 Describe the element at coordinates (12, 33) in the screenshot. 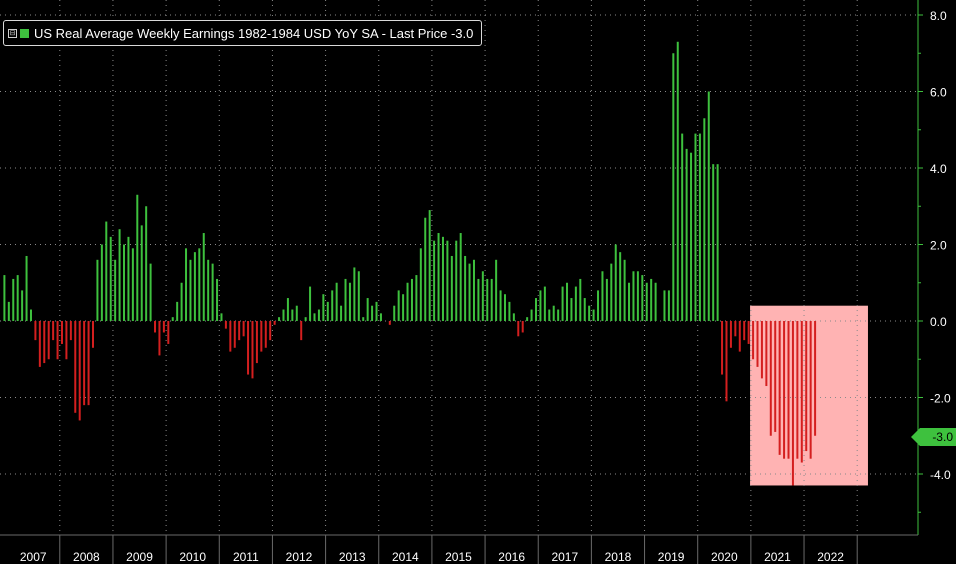

I see `legend-collapse-icon: ⊟` at that location.